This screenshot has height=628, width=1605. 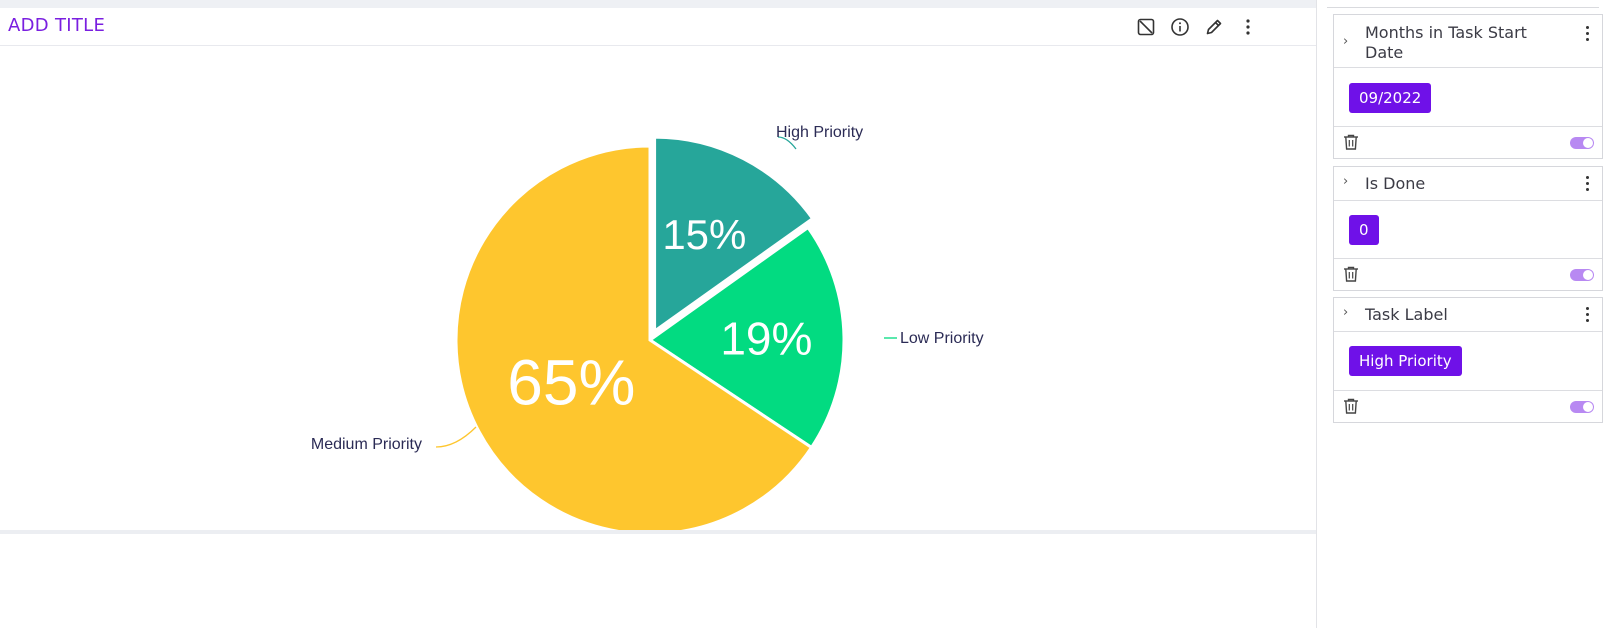 I want to click on filter-card-header: › Is Done, so click(x=1468, y=184).